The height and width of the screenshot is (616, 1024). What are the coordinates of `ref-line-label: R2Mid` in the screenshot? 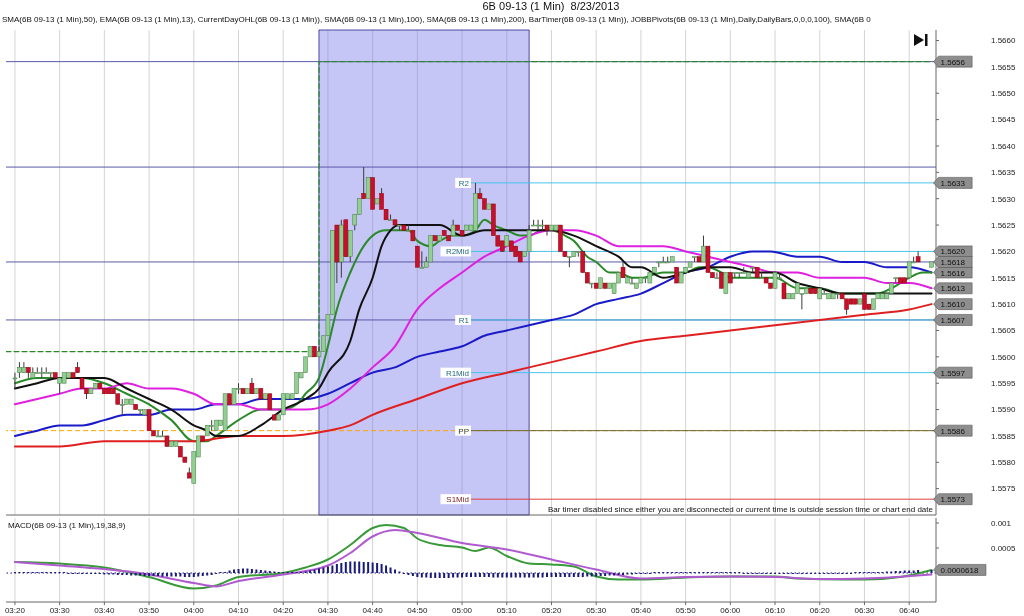 It's located at (457, 252).